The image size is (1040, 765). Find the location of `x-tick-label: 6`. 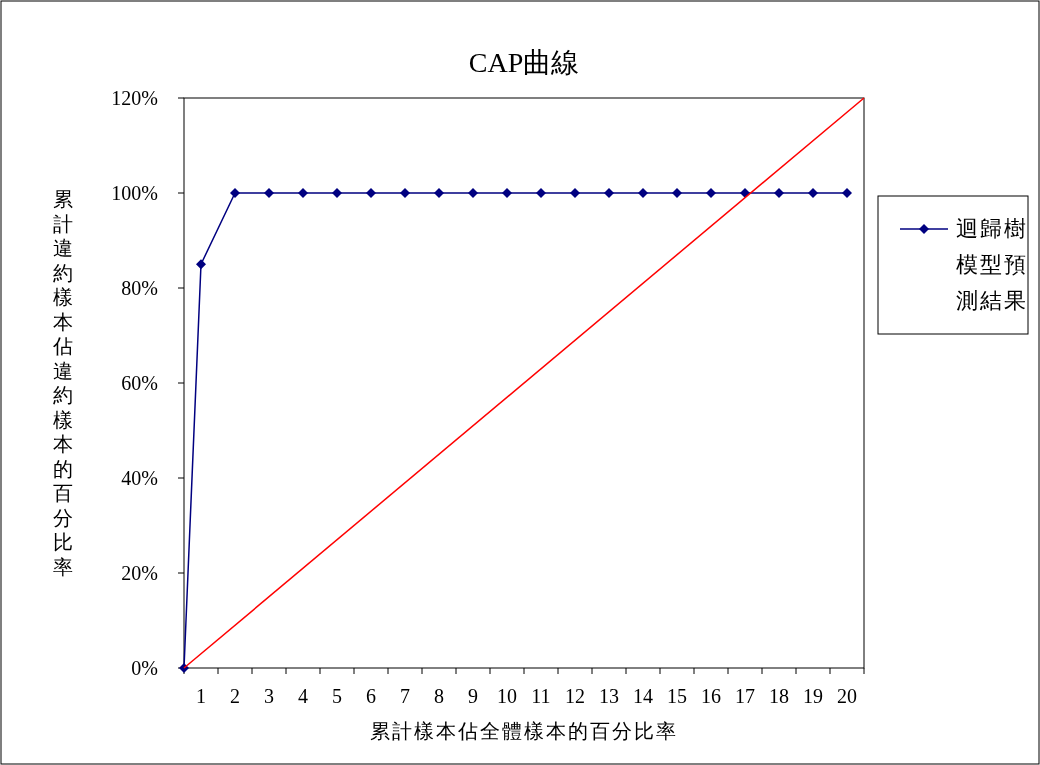

x-tick-label: 6 is located at coordinates (371, 696).